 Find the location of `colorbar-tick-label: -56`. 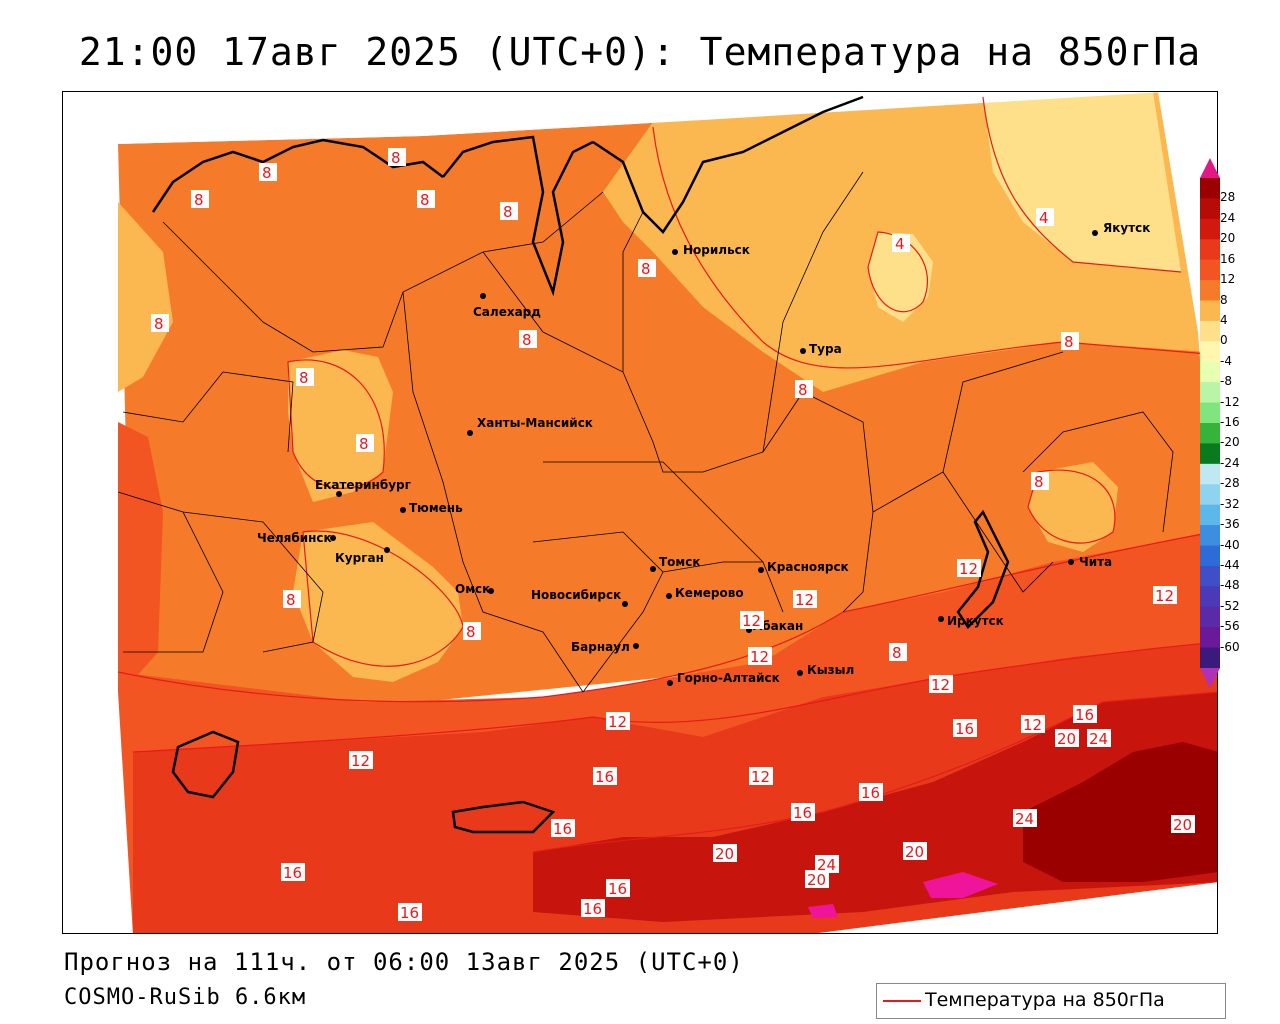

colorbar-tick-label: -56 is located at coordinates (1230, 626).